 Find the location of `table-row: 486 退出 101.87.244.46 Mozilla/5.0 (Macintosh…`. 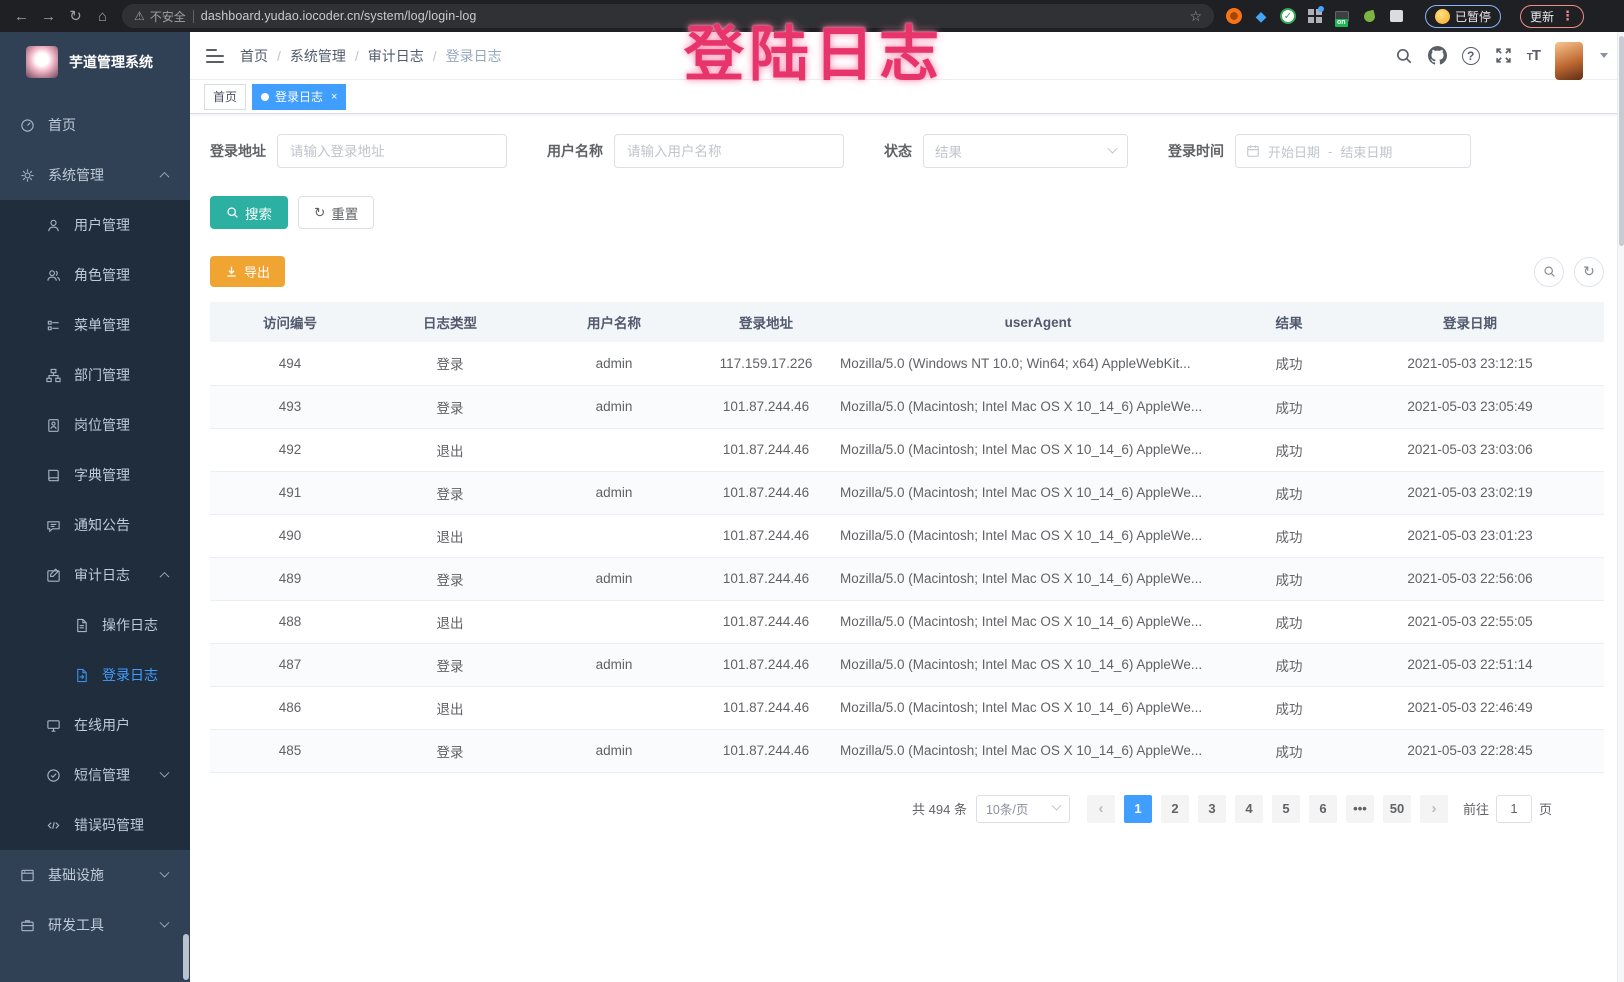

table-row: 486 退出 101.87.244.46 Mozilla/5.0 (Macintosh… is located at coordinates (907, 708).